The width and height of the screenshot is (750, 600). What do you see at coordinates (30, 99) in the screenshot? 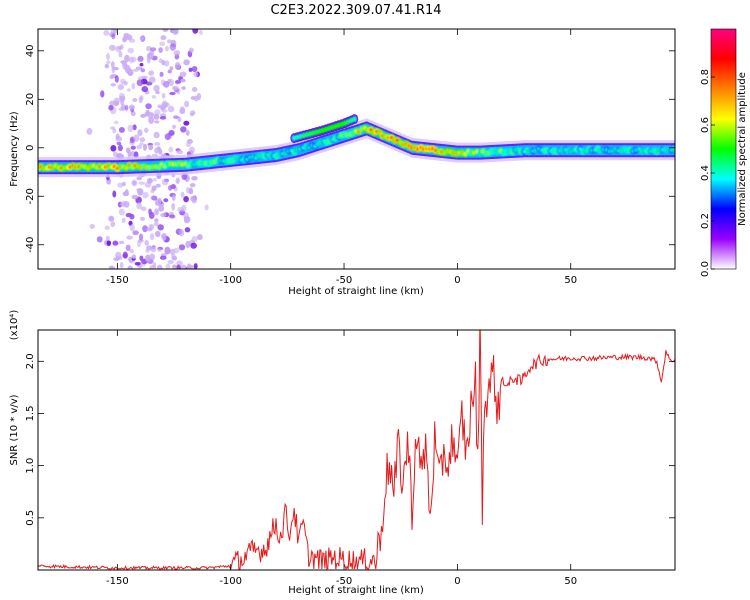
I see `y-tick-label: 20` at bounding box center [30, 99].